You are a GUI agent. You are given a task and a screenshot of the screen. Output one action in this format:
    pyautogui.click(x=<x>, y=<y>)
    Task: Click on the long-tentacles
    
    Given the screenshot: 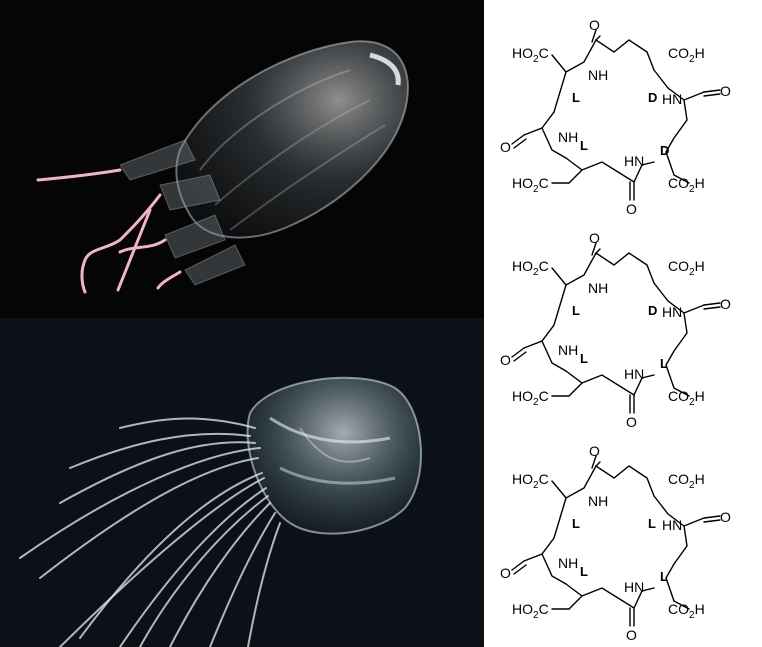 What is the action you would take?
    pyautogui.click(x=150, y=532)
    